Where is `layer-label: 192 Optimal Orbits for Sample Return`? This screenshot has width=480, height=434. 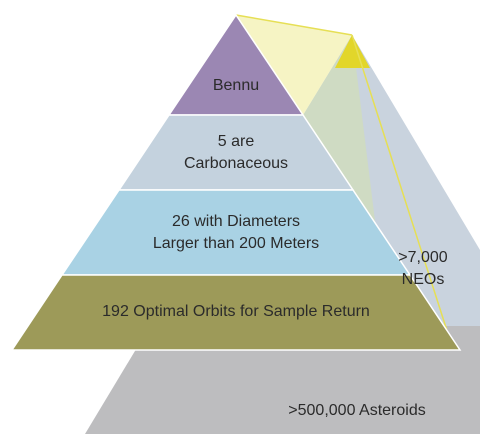 layer-label: 192 Optimal Orbits for Sample Return is located at coordinates (236, 311).